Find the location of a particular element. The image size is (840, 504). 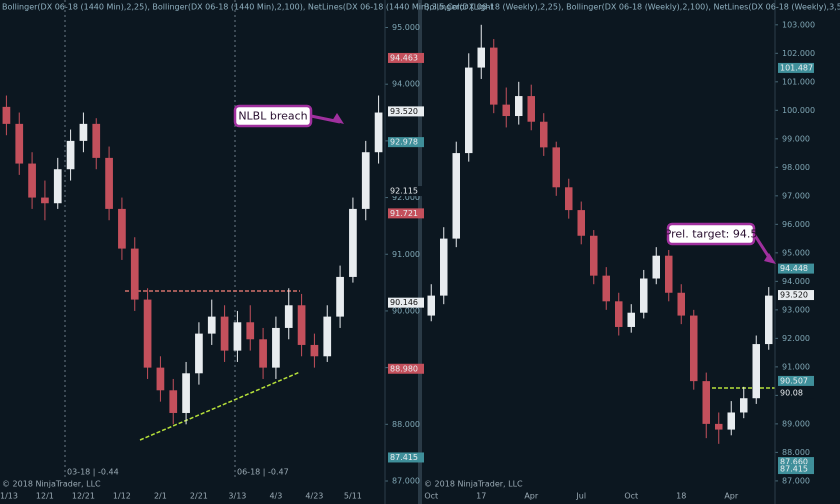

x-tick-label: Jul is located at coordinates (580, 496).